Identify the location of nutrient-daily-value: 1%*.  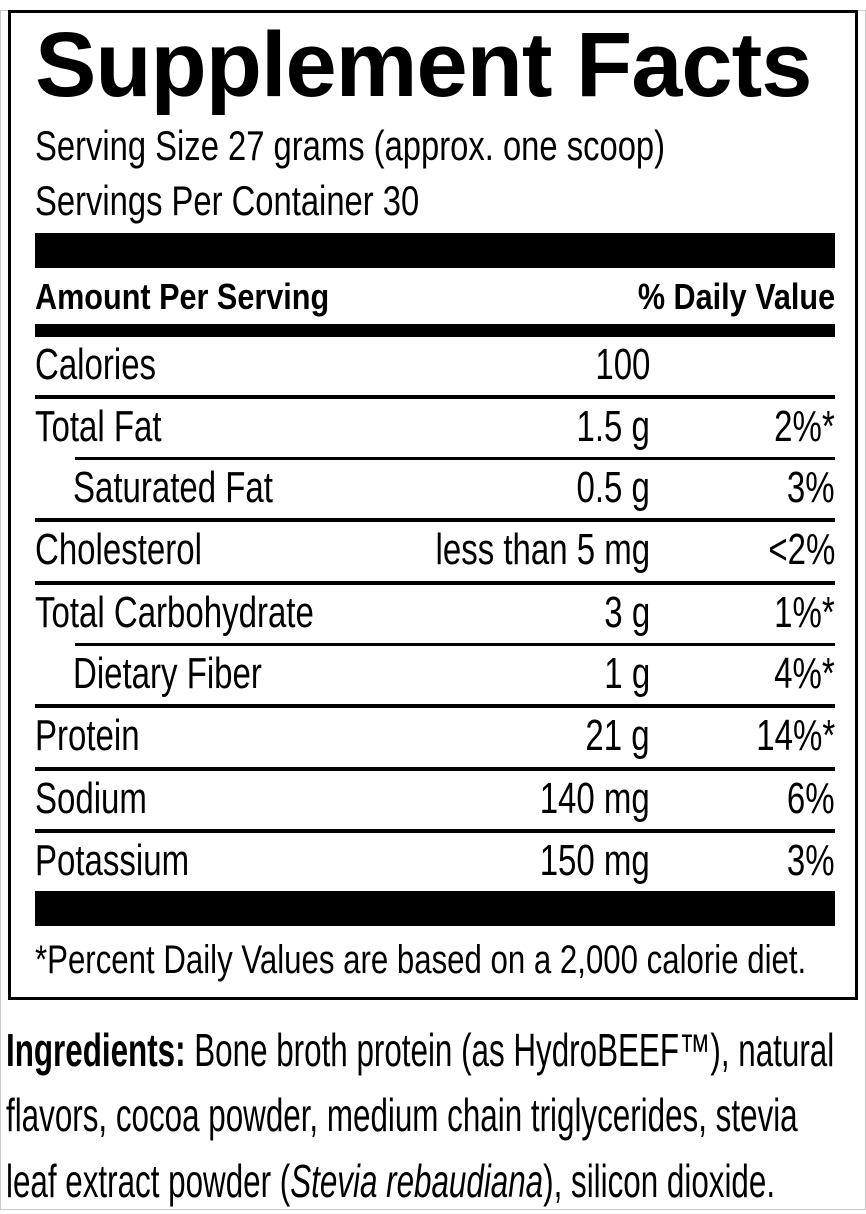
(804, 612).